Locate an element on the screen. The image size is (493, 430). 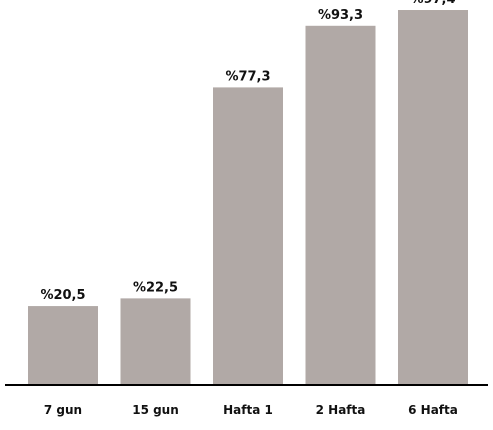
data-label-3: %77,3 is located at coordinates (247, 76).